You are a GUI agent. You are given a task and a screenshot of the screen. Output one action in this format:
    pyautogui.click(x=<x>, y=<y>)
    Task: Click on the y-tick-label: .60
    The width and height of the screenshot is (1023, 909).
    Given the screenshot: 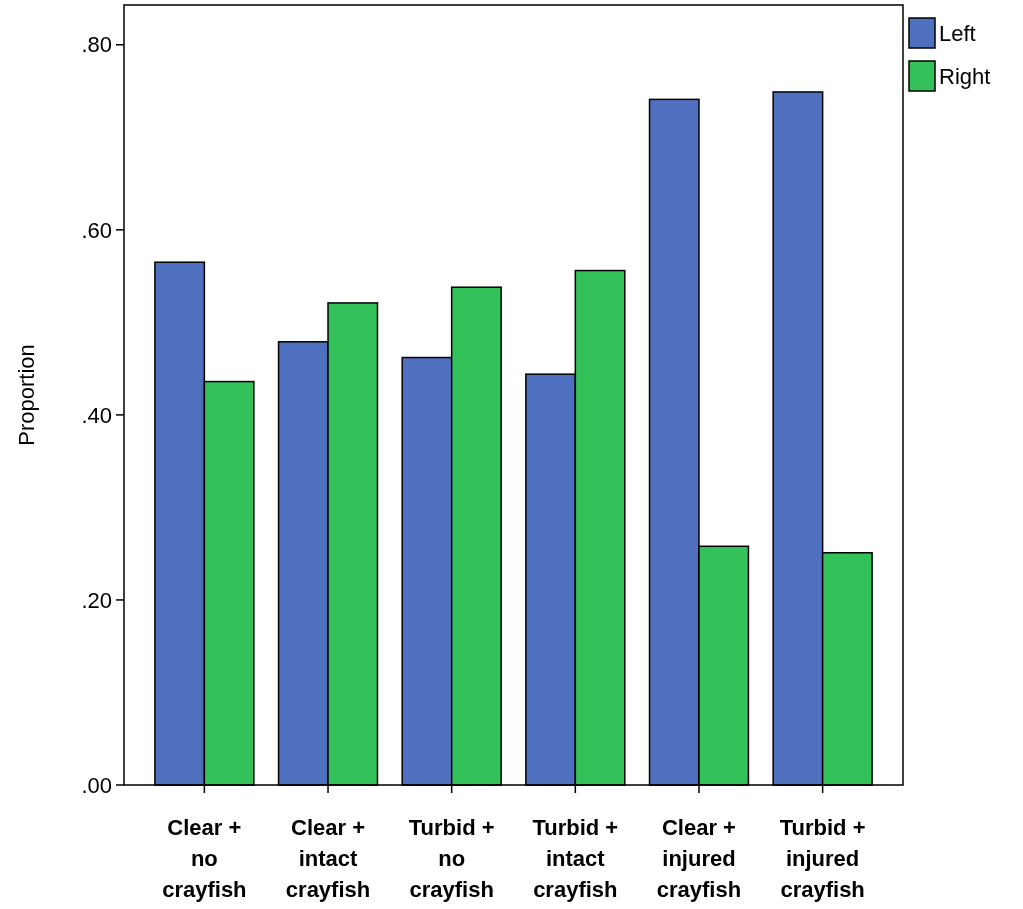 What is the action you would take?
    pyautogui.click(x=96, y=230)
    